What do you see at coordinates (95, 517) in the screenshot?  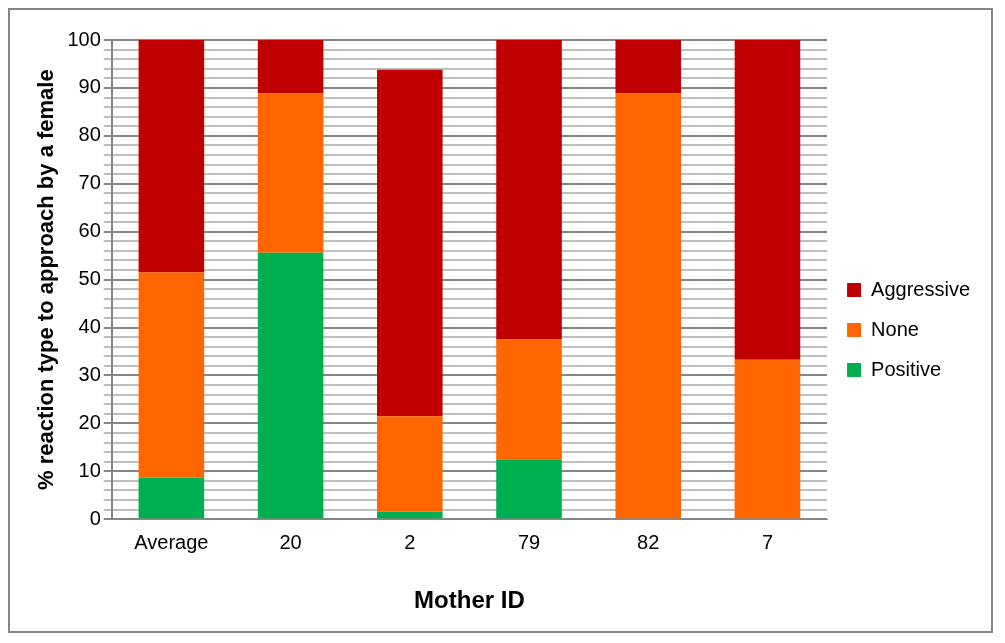 I see `y-tick-label: 0` at bounding box center [95, 517].